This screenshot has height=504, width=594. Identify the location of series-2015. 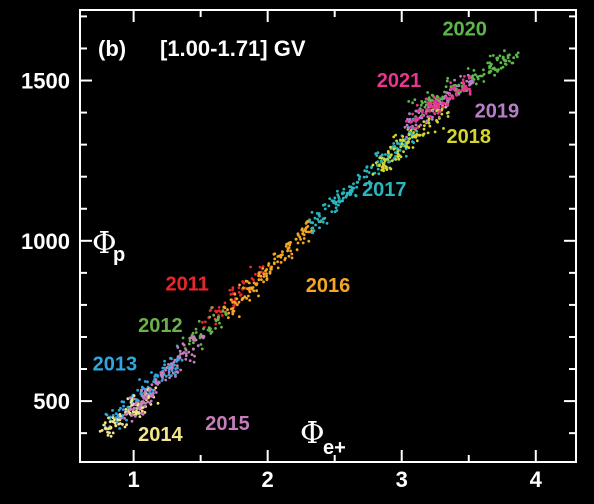
(163, 378).